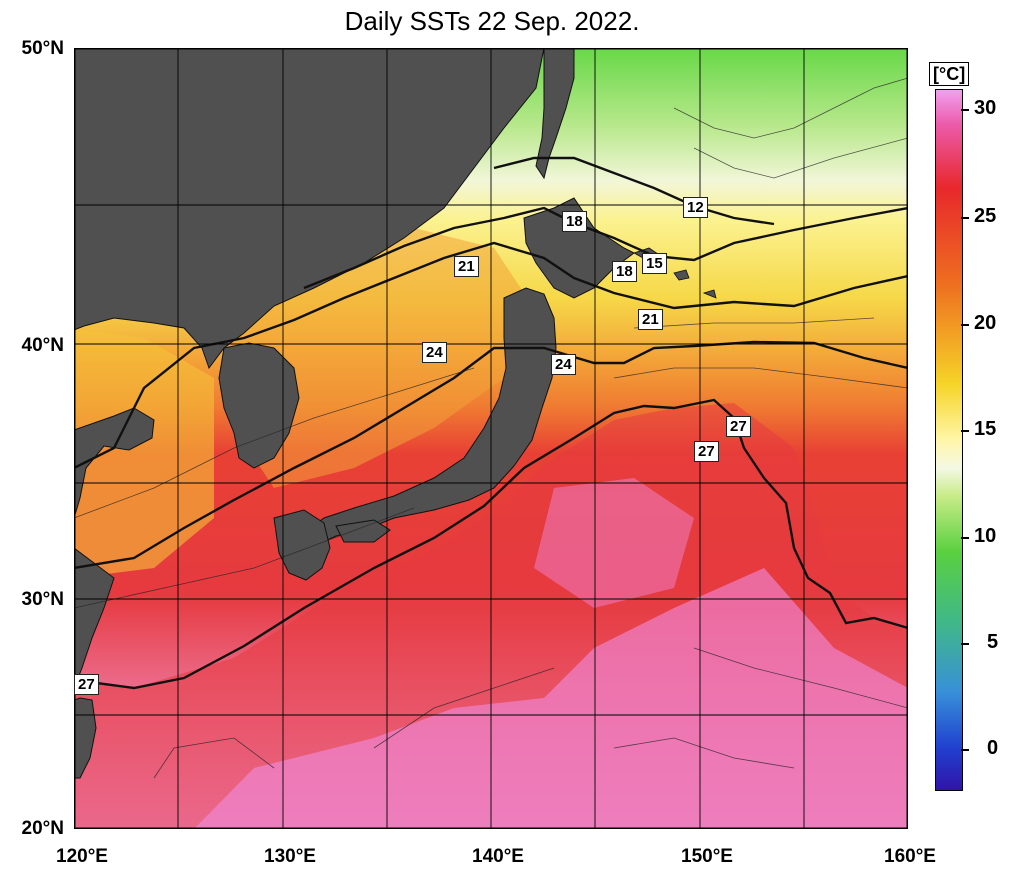 This screenshot has height=887, width=1024. Describe the element at coordinates (86, 684) in the screenshot. I see `contour-label-27-west: 27` at that location.